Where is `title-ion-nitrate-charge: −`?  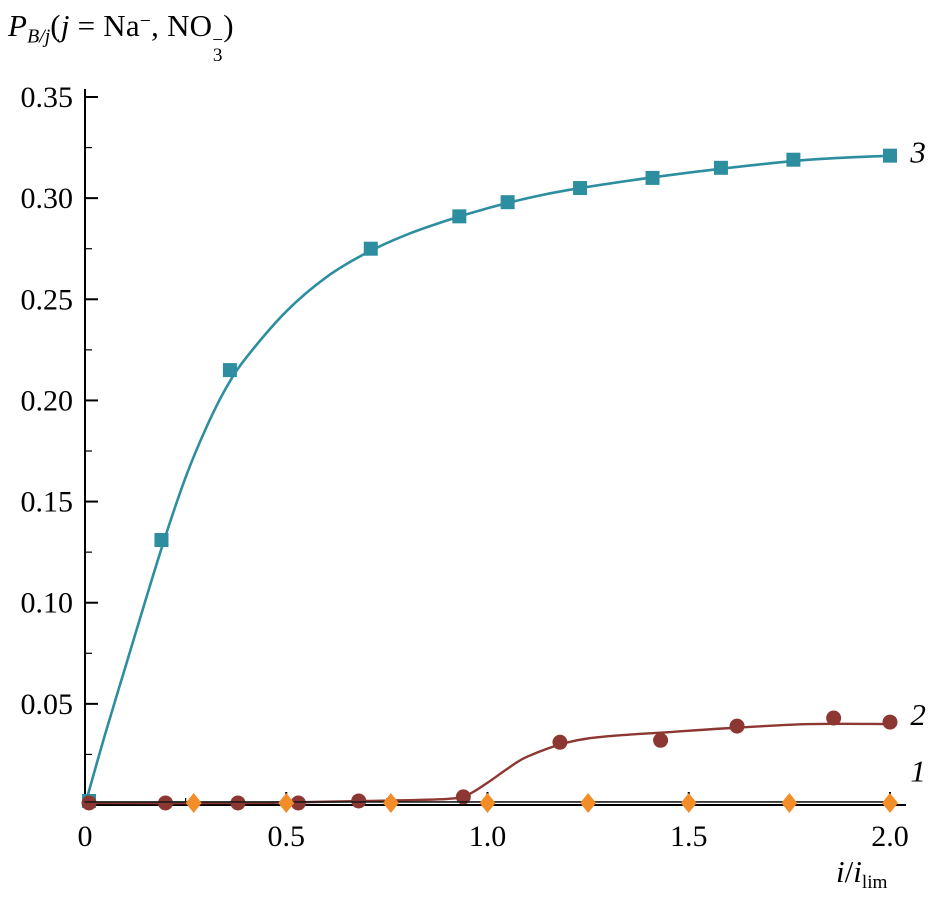
title-ion-nitrate-charge: − is located at coordinates (218, 40).